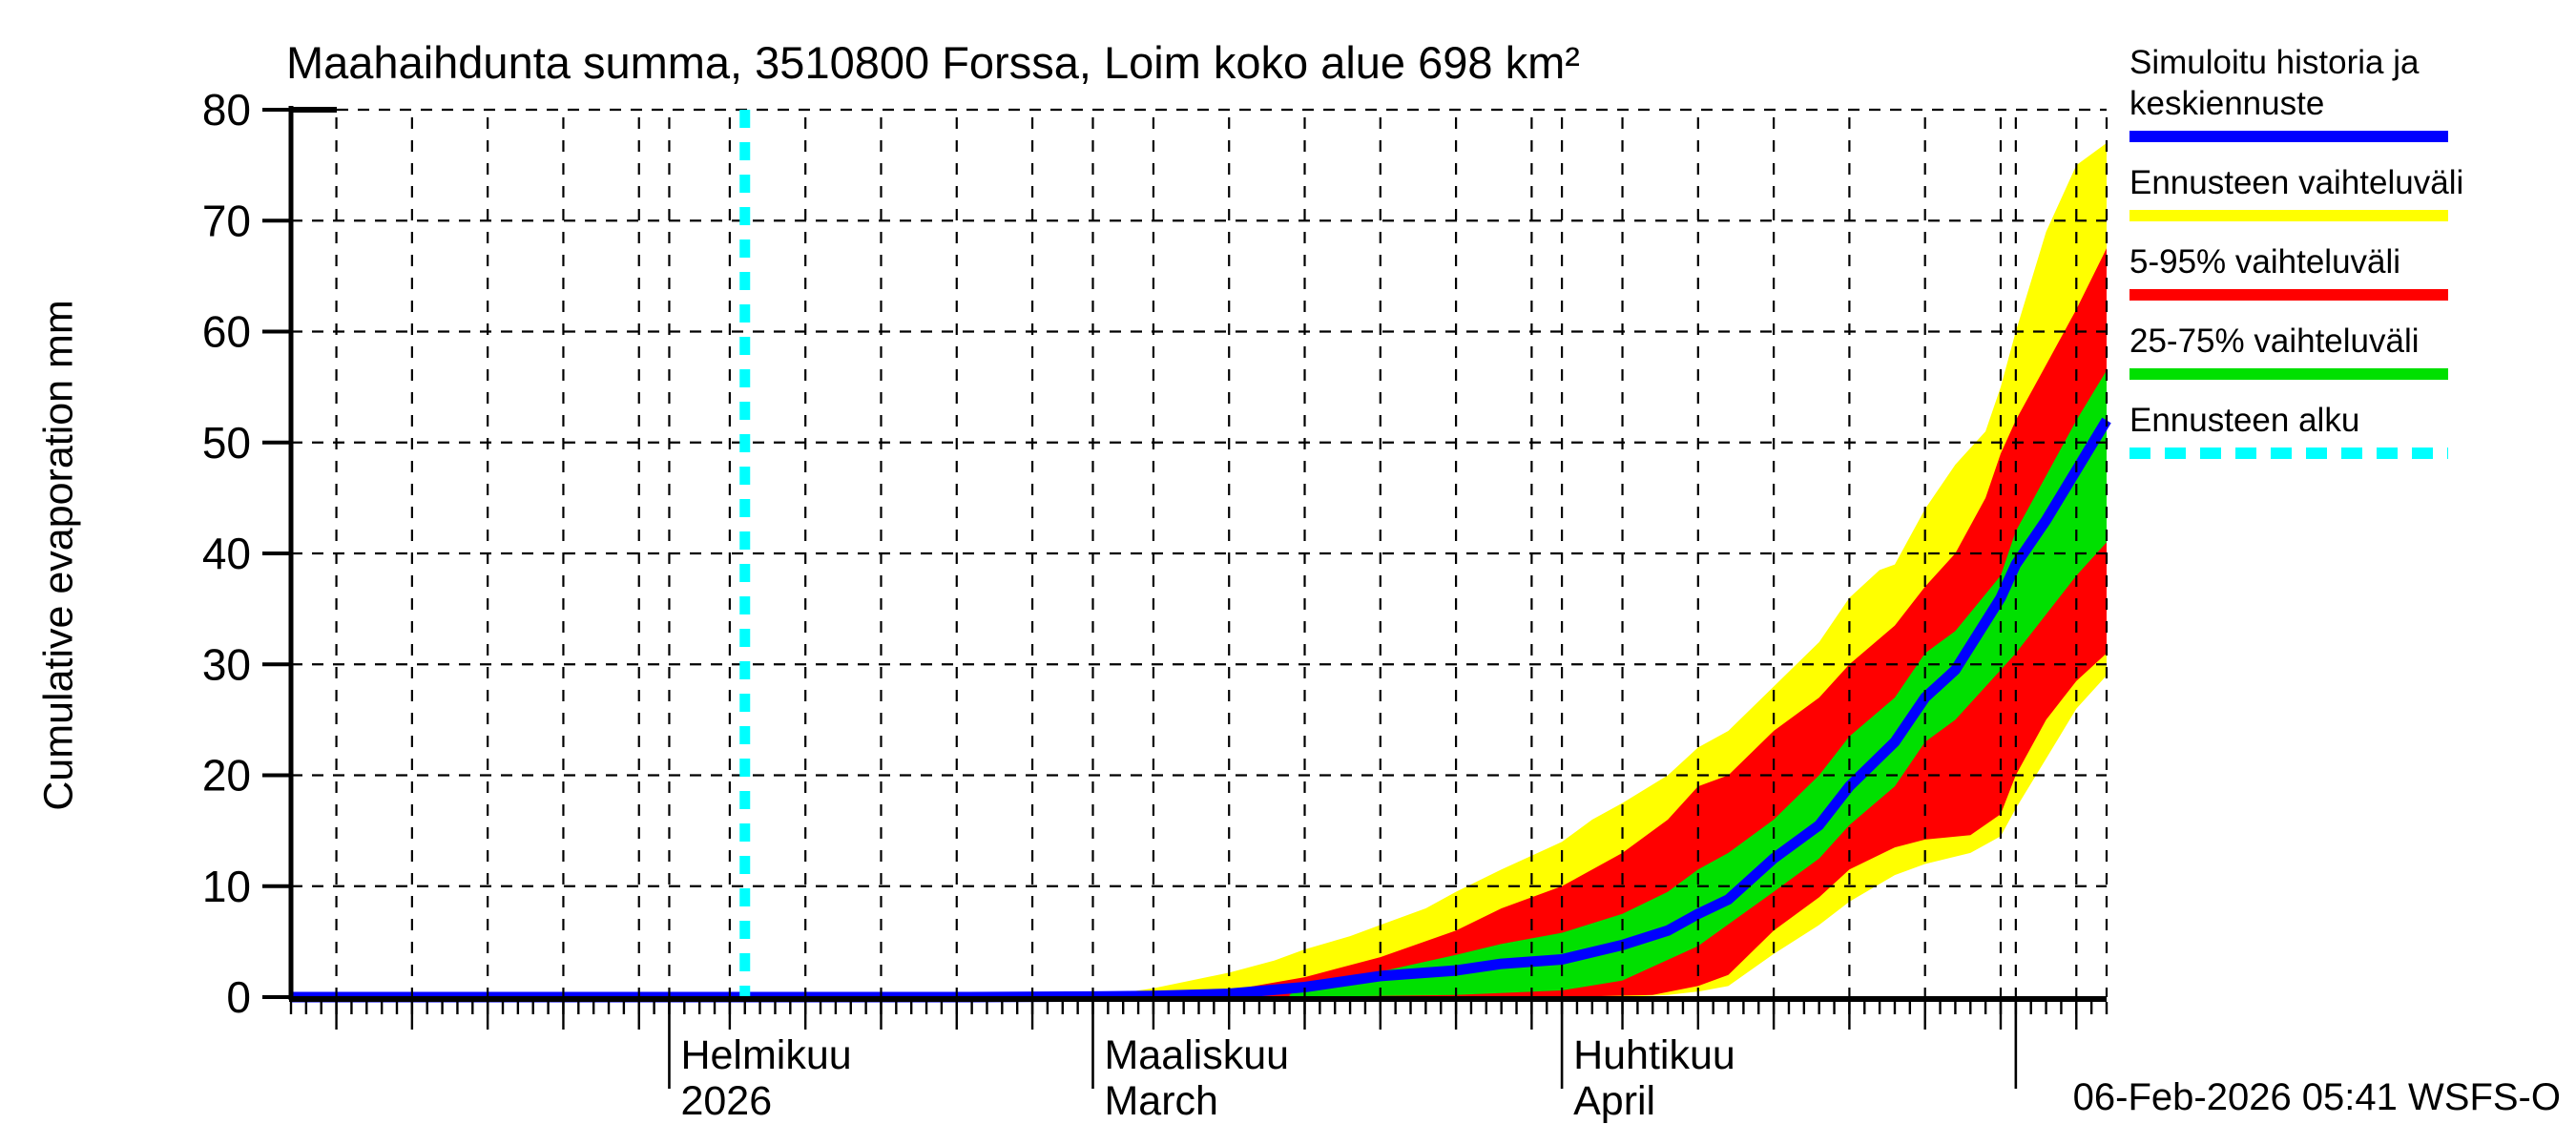 Image resolution: width=2576 pixels, height=1145 pixels. Describe the element at coordinates (238, 997) in the screenshot. I see `y-tick-label-0: 0` at that location.